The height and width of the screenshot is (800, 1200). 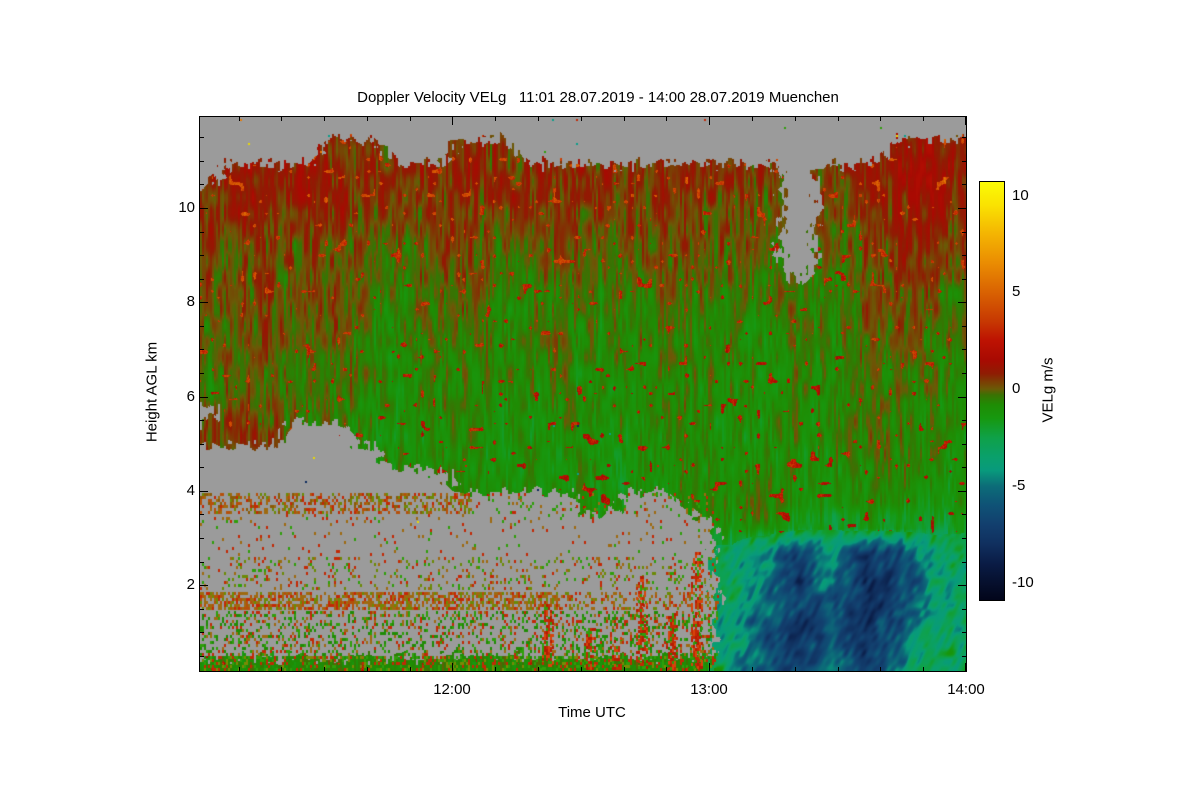 I want to click on colorbar-tick-label: -10, so click(x=1023, y=582).